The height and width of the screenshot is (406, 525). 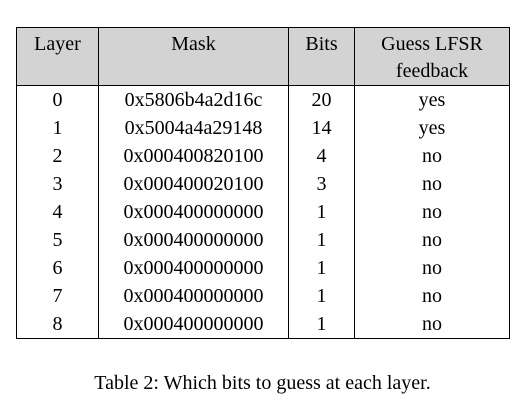 I want to click on header-row: Layer Mask Bits Guess LFSR feedback, so click(x=263, y=56).